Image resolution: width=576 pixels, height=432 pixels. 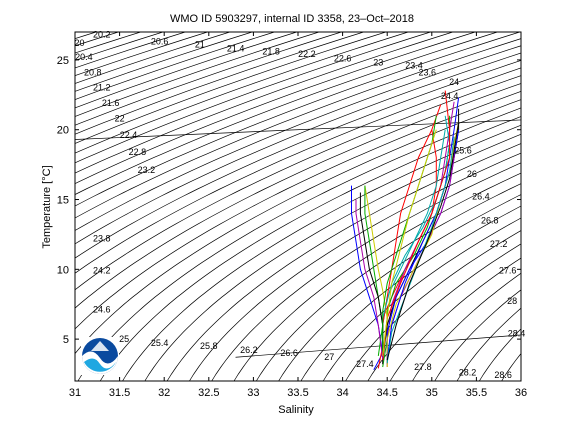 I want to click on contour-label: 27.8, so click(x=423, y=367).